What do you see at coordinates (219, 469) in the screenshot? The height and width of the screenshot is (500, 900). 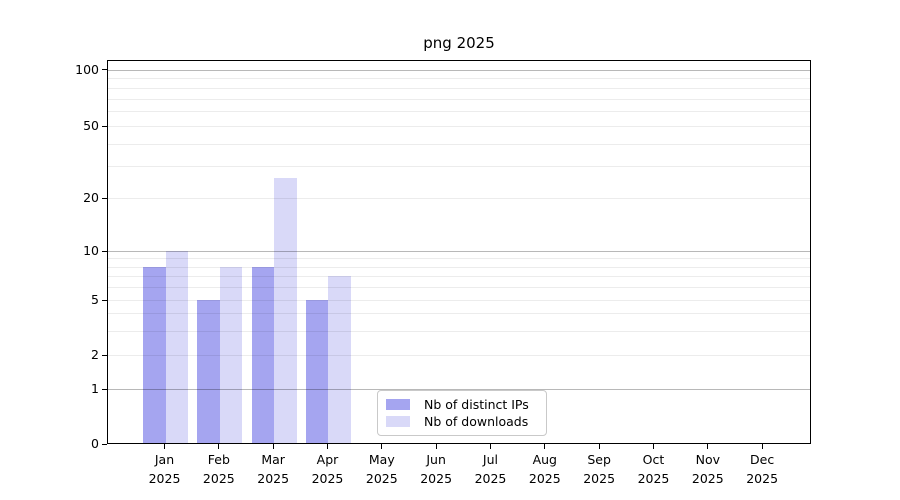 I see `x-tick-label: Feb 2025` at bounding box center [219, 469].